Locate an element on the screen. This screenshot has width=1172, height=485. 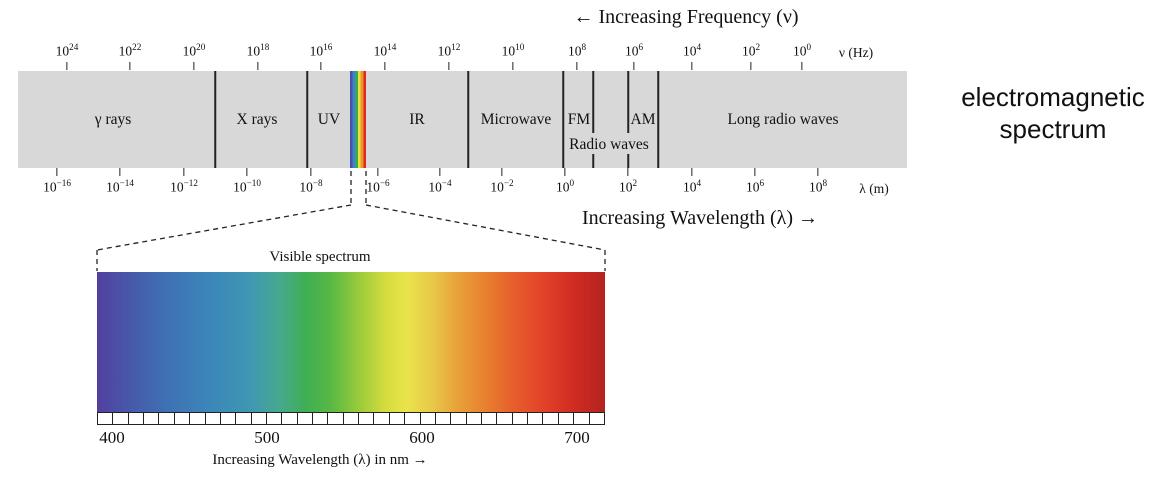
frequency-tick-label: 10⁴ is located at coordinates (692, 50).